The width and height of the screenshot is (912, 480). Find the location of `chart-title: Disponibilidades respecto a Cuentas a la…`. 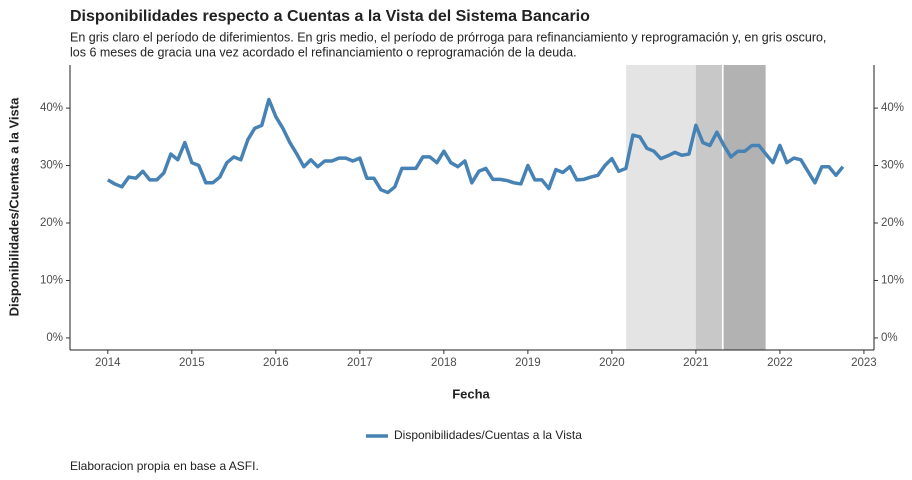

chart-title: Disponibilidades respecto a Cuentas a la… is located at coordinates (330, 16).